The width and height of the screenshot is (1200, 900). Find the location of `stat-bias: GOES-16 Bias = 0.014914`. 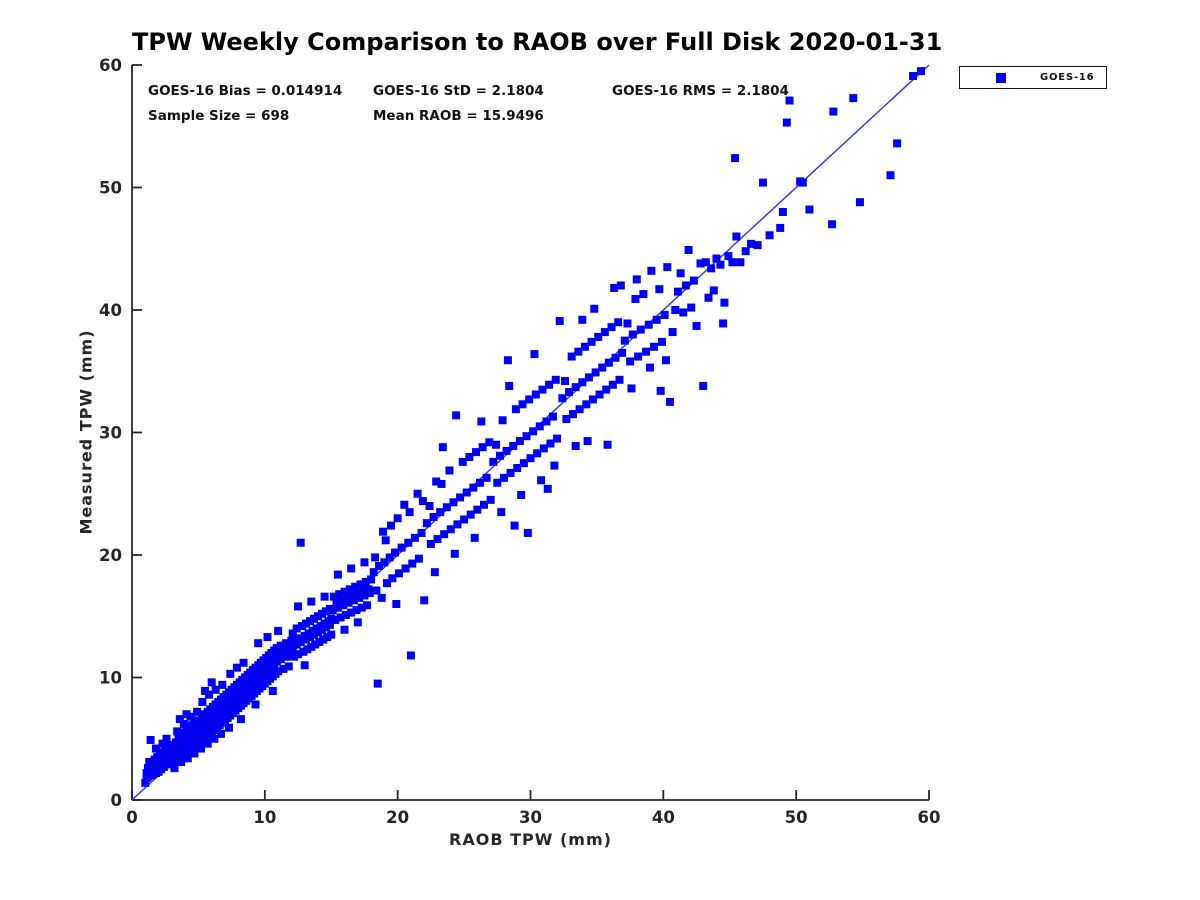

stat-bias: GOES-16 Bias = 0.014914 is located at coordinates (245, 91).